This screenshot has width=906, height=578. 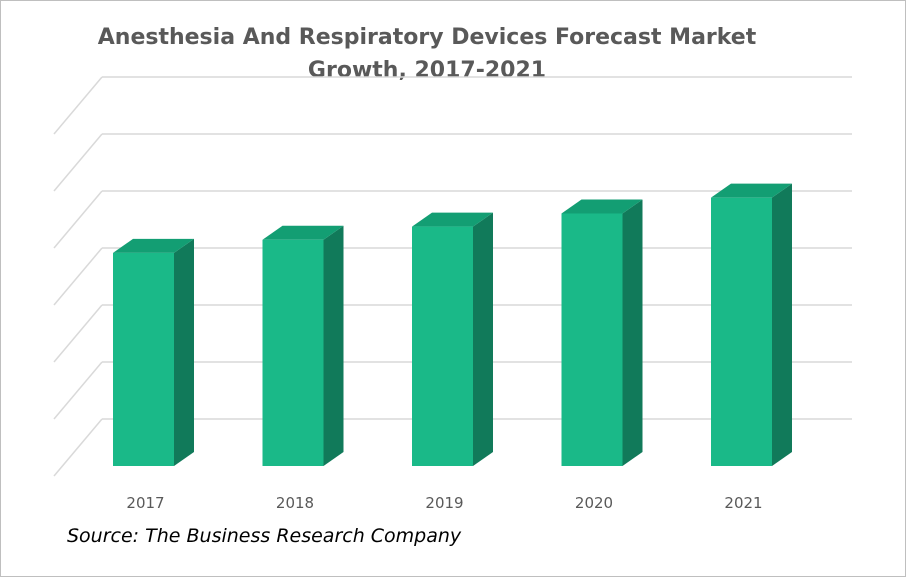 I want to click on chart-title-line-2: Growth, 2017-2021, so click(x=427, y=70).